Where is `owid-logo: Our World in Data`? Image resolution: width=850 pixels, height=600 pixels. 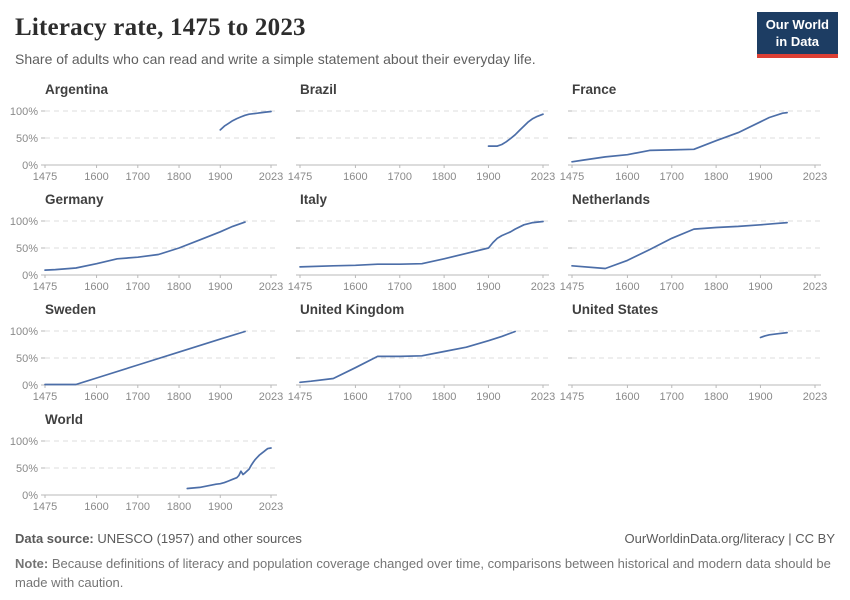 owid-logo: Our World in Data is located at coordinates (797, 35).